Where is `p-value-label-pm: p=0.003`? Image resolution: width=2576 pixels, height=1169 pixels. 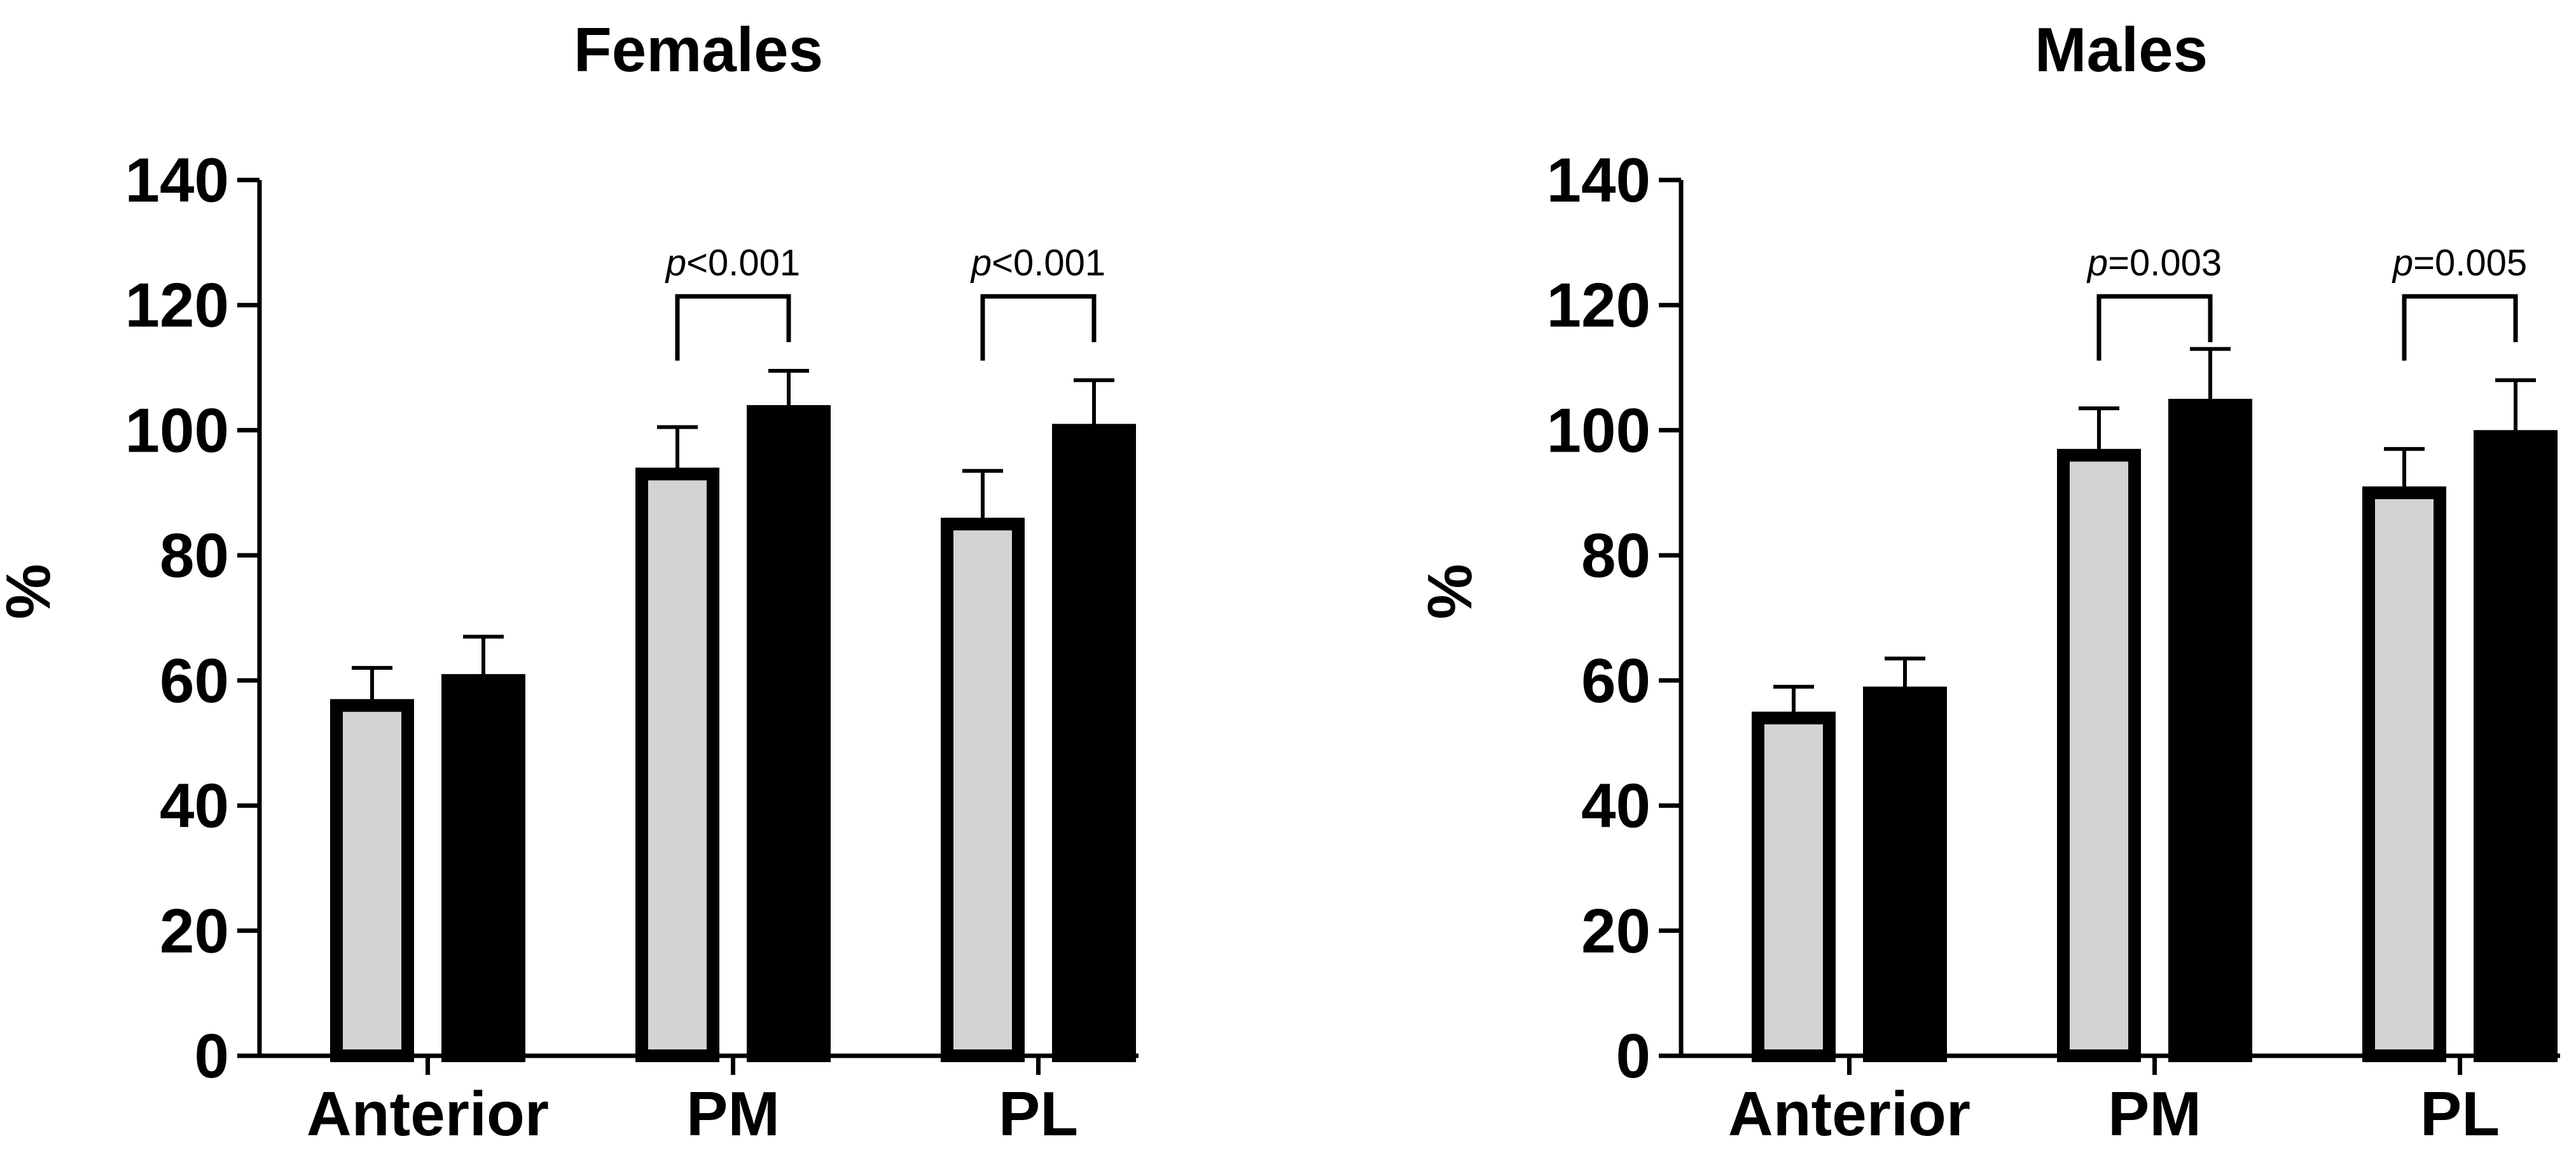 p-value-label-pm: p=0.003 is located at coordinates (2154, 263).